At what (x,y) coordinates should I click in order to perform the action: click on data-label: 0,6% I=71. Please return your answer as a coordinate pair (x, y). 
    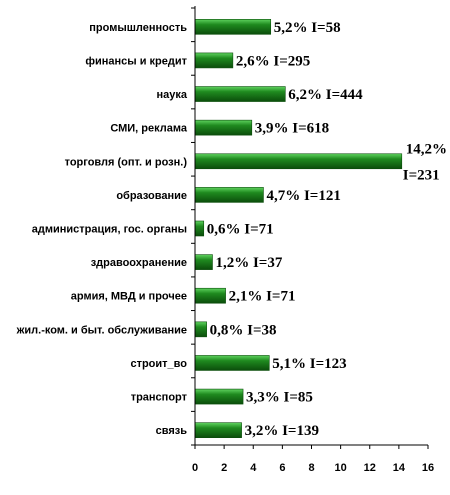
    Looking at the image, I should click on (240, 230).